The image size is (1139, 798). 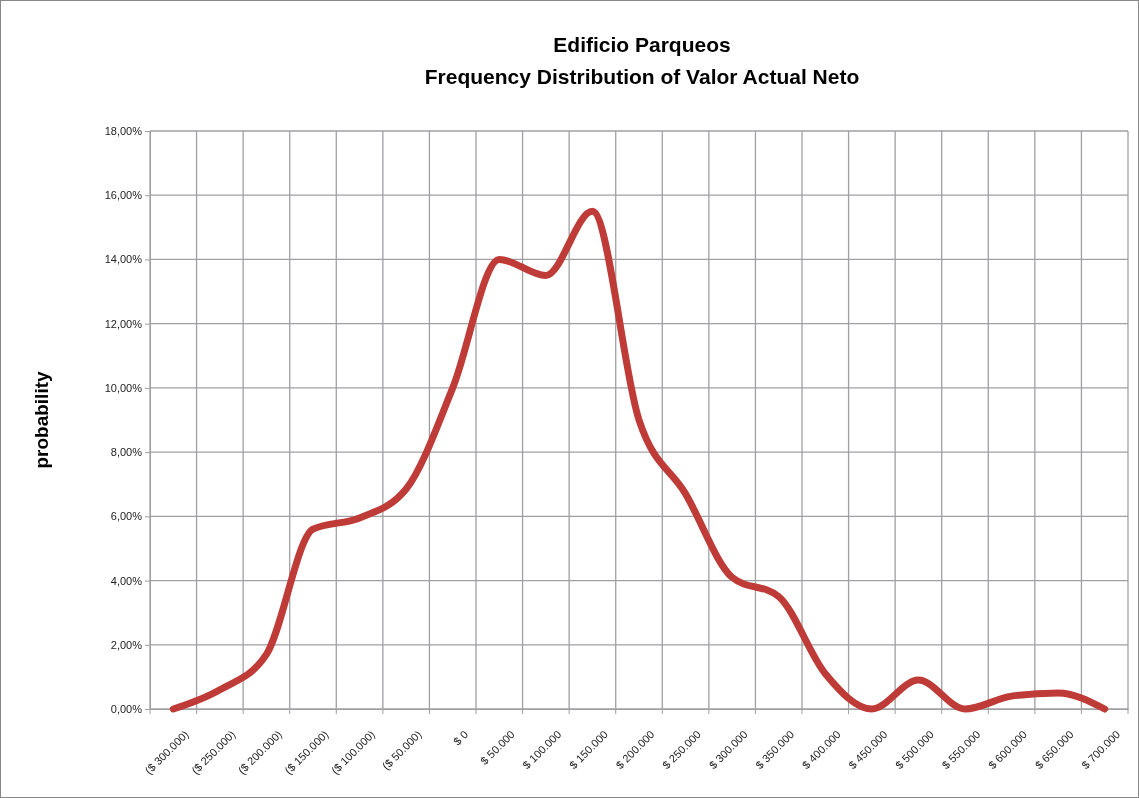 What do you see at coordinates (123, 195) in the screenshot?
I see `y-tick-label: 16,00%` at bounding box center [123, 195].